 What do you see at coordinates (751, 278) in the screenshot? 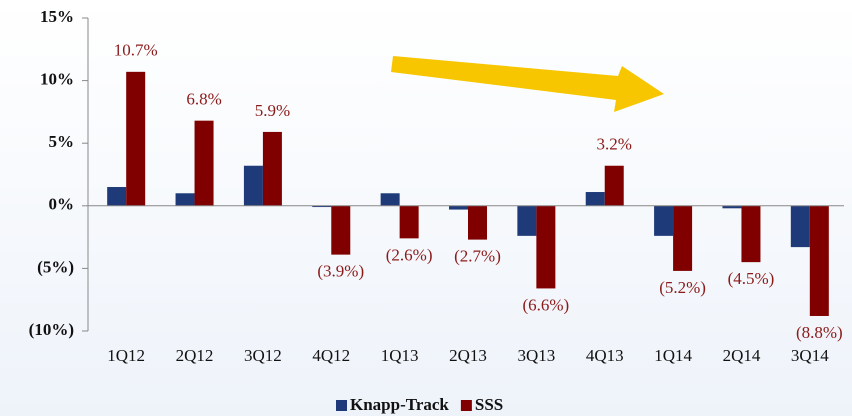
I see `value-label: (4.5%)` at bounding box center [751, 278].